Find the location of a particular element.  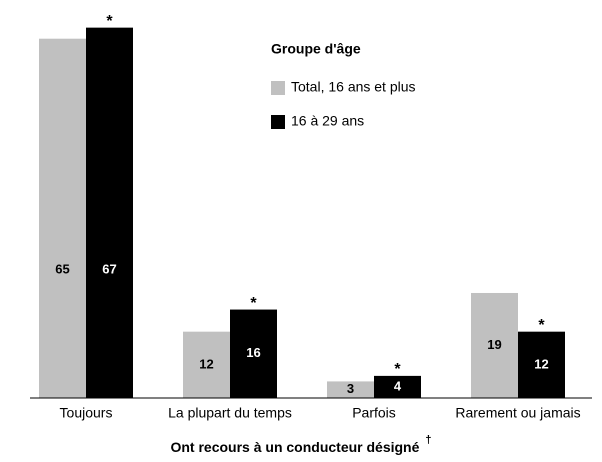

value-label: 4 is located at coordinates (398, 385).